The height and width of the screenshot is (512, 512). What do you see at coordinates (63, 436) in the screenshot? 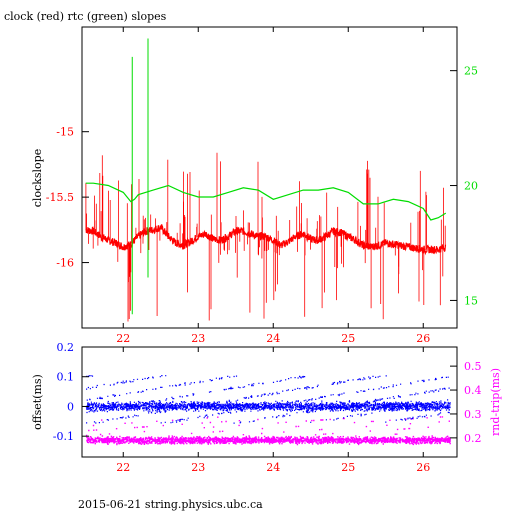
I see `y-tick-label: -0.1` at bounding box center [63, 436].